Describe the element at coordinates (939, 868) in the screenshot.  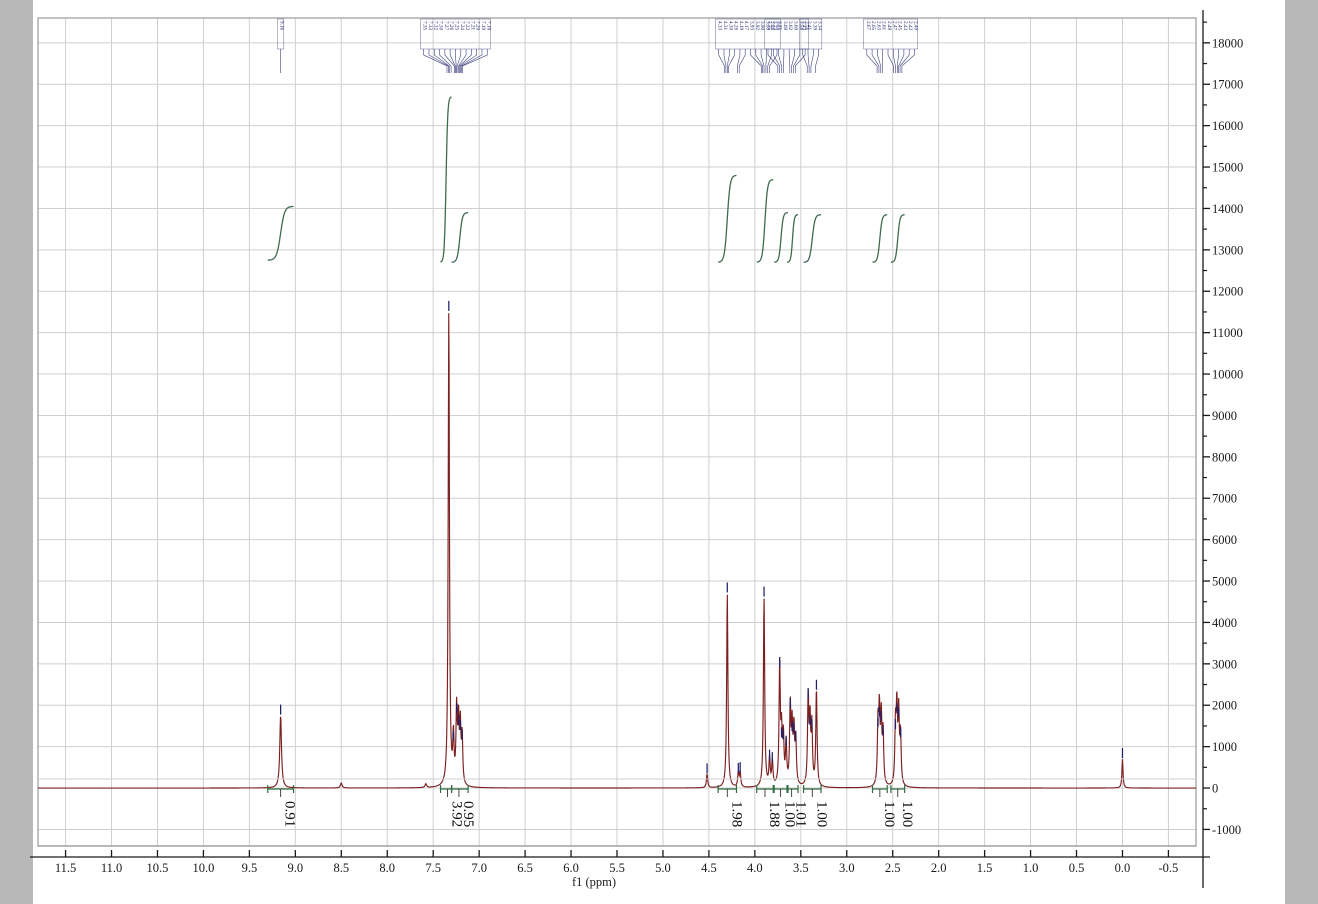
I see `x-tick-label: 2.0` at that location.